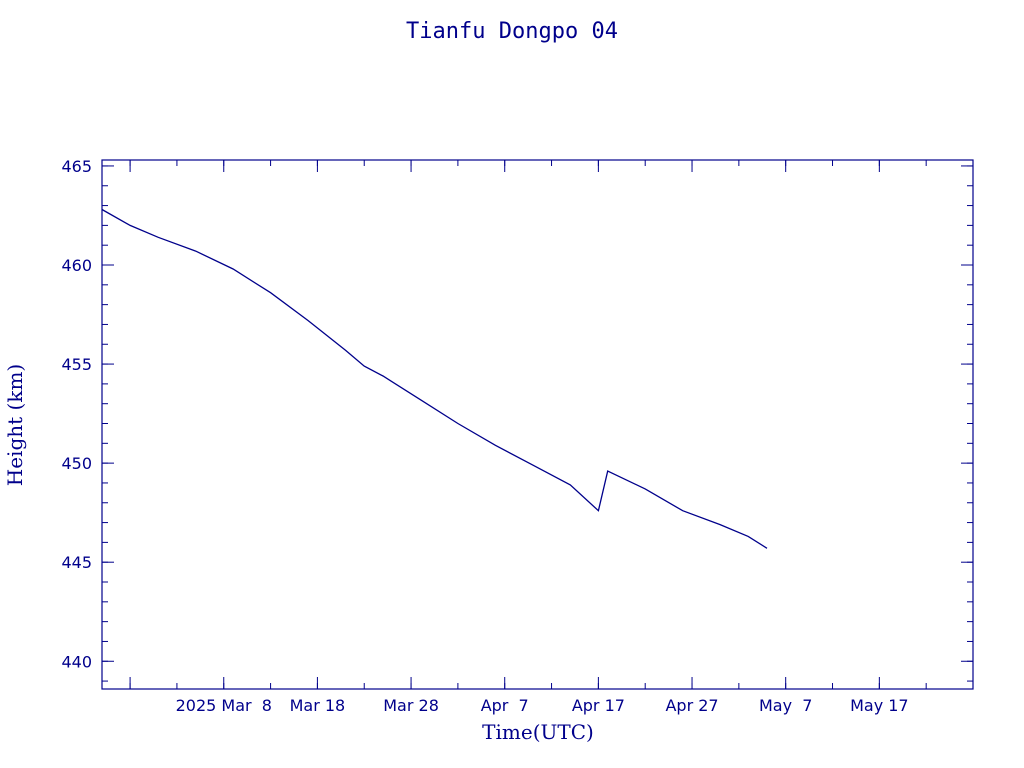 The width and height of the screenshot is (1024, 768). What do you see at coordinates (76, 166) in the screenshot?
I see `y-tick-label: 465` at bounding box center [76, 166].